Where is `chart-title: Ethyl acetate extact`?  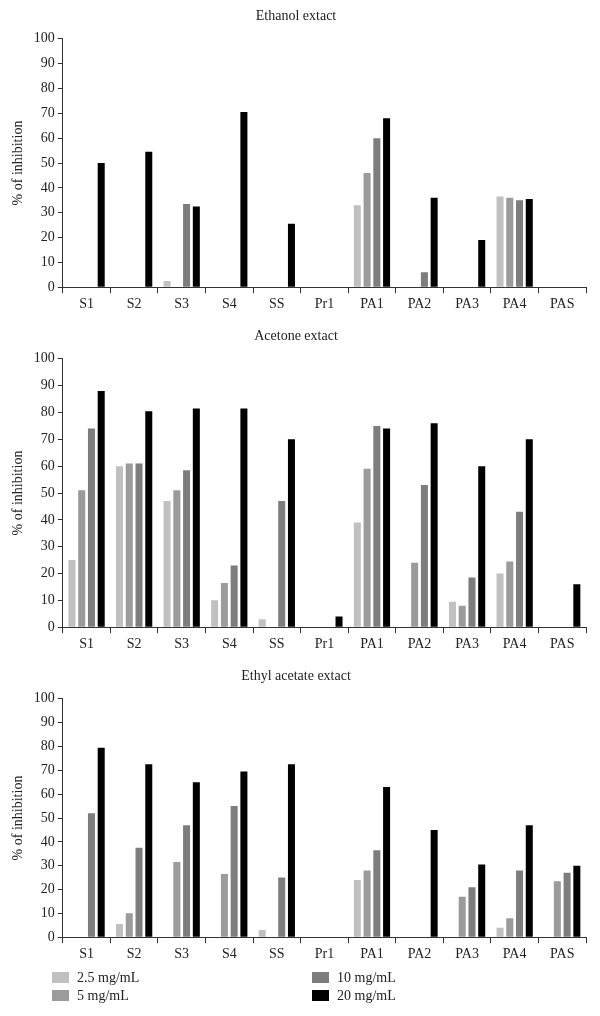
chart-title: Ethyl acetate extact is located at coordinates (296, 676).